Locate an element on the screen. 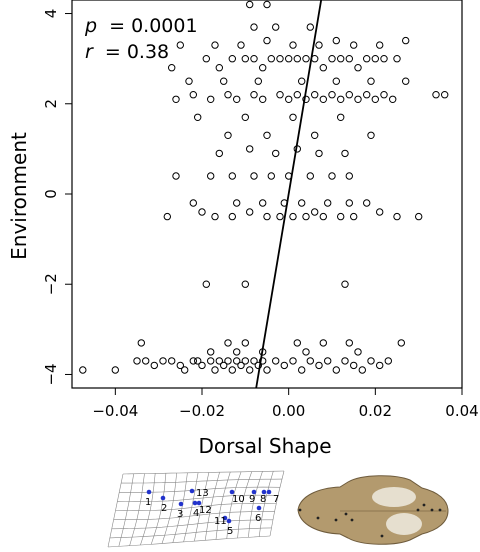 The height and width of the screenshot is (552, 480). r-value-annotation: r = 0.38 is located at coordinates (127, 52).